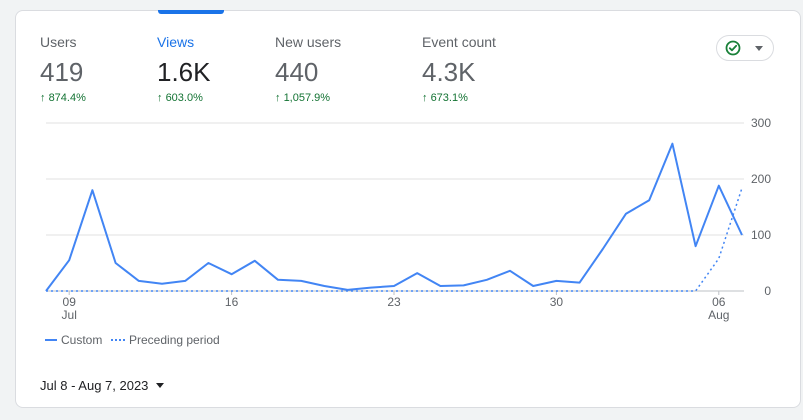  Describe the element at coordinates (184, 72) in the screenshot. I see `metric-value: 1.6K` at that location.